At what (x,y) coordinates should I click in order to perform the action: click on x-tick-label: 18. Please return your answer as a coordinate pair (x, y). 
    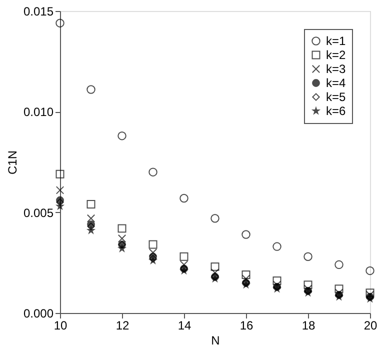
    Looking at the image, I should click on (309, 325).